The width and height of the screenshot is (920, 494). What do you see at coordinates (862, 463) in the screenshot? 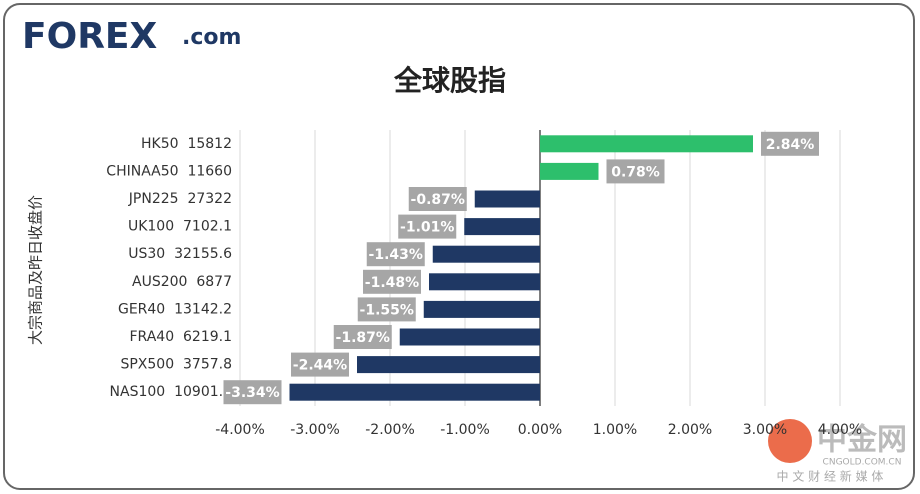
I see `watermark-site: CNGOLD.COM.CN` at bounding box center [862, 463].